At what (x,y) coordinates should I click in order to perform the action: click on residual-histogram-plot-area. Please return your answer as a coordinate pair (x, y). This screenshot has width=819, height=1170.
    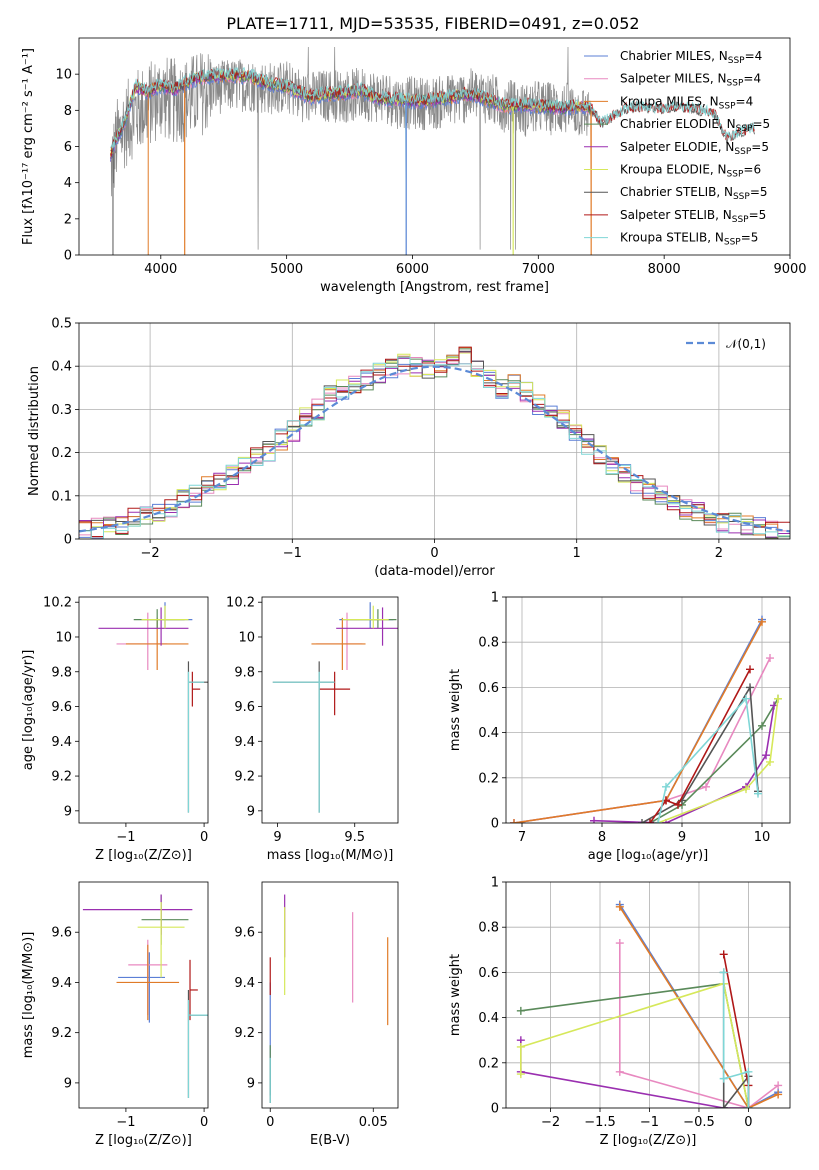
    Looking at the image, I should click on (434, 442).